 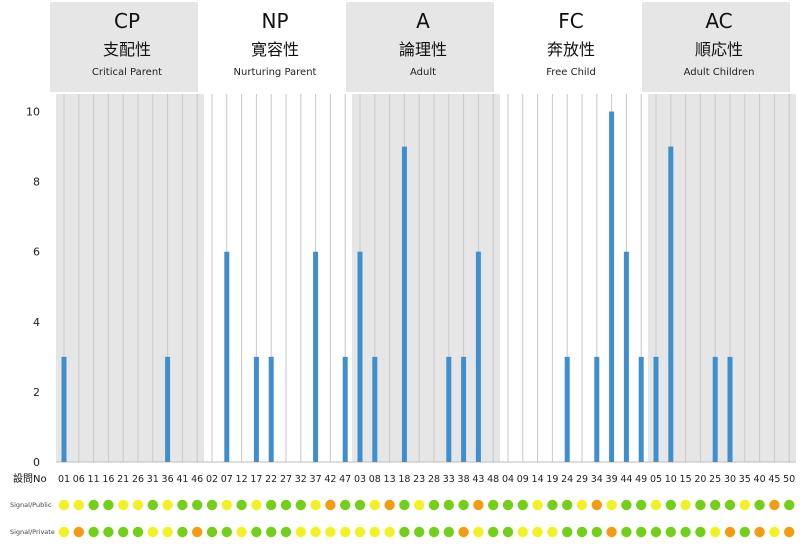 What do you see at coordinates (330, 479) in the screenshot?
I see `x-tick-label-42: 42` at bounding box center [330, 479].